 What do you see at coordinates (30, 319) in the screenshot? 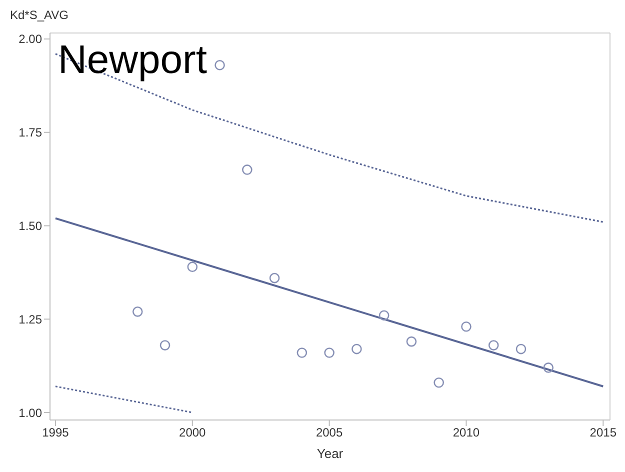
I see `y-tick-label: 1.25` at bounding box center [30, 319].